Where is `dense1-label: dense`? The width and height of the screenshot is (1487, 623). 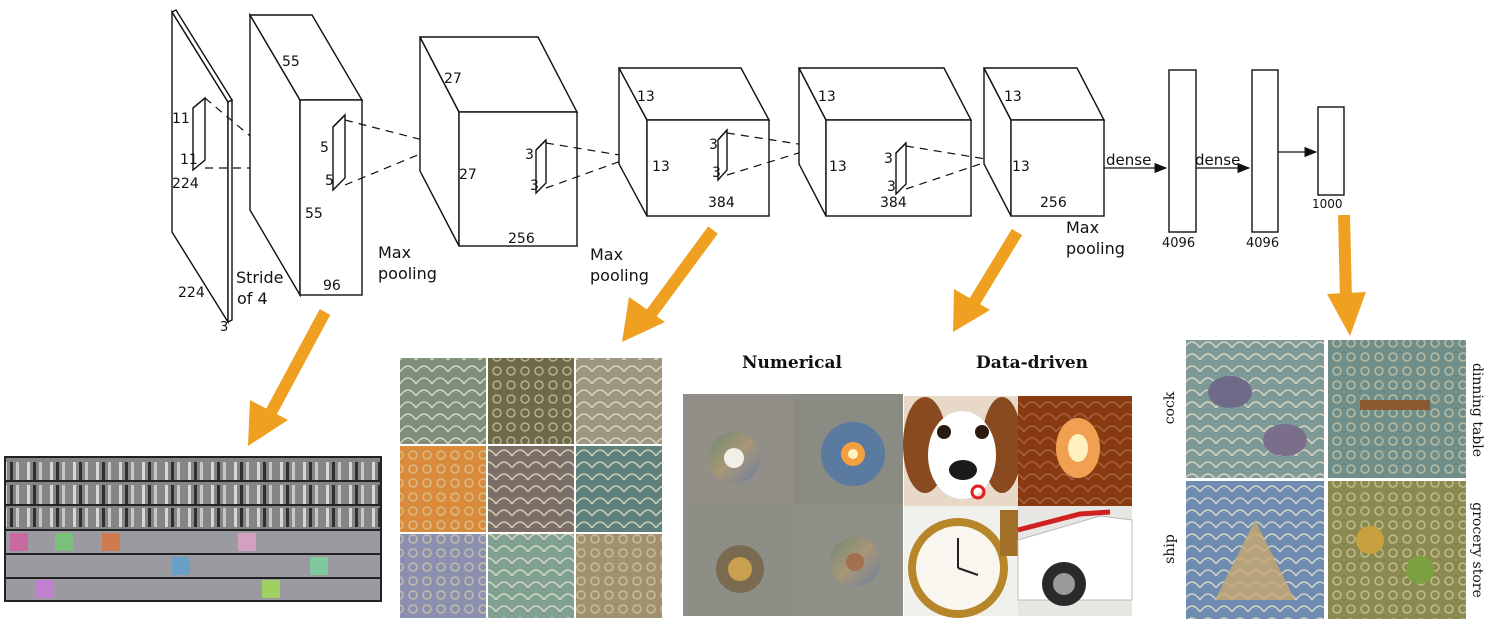 dense1-label: dense is located at coordinates (1128, 160).